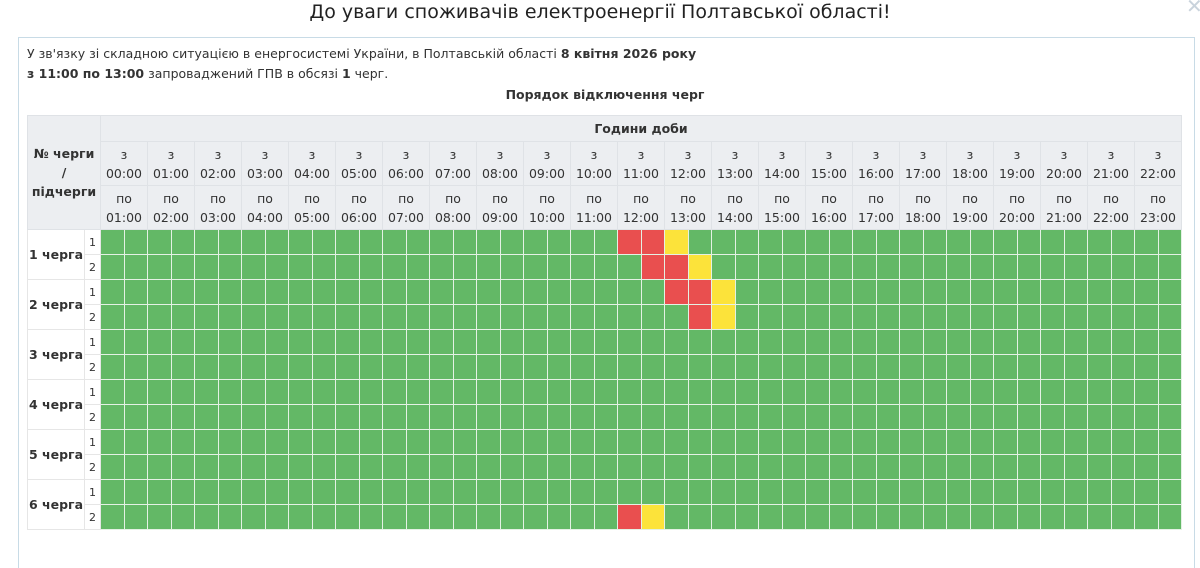 Image resolution: width=1200 pixels, height=568 pixels. What do you see at coordinates (594, 207) in the screenshot?
I see `hour-to-header: по 11:00` at bounding box center [594, 207].